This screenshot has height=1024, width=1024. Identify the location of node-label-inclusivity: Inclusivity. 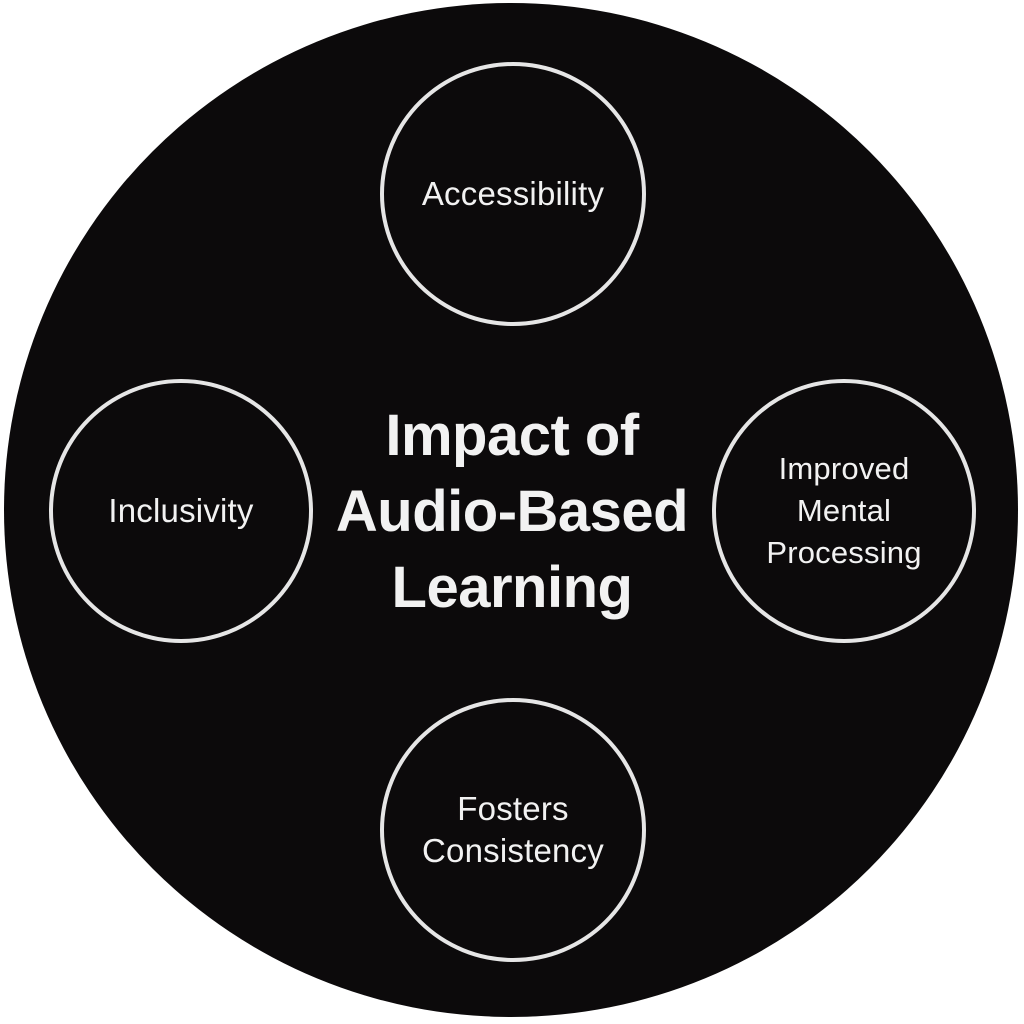
(181, 510).